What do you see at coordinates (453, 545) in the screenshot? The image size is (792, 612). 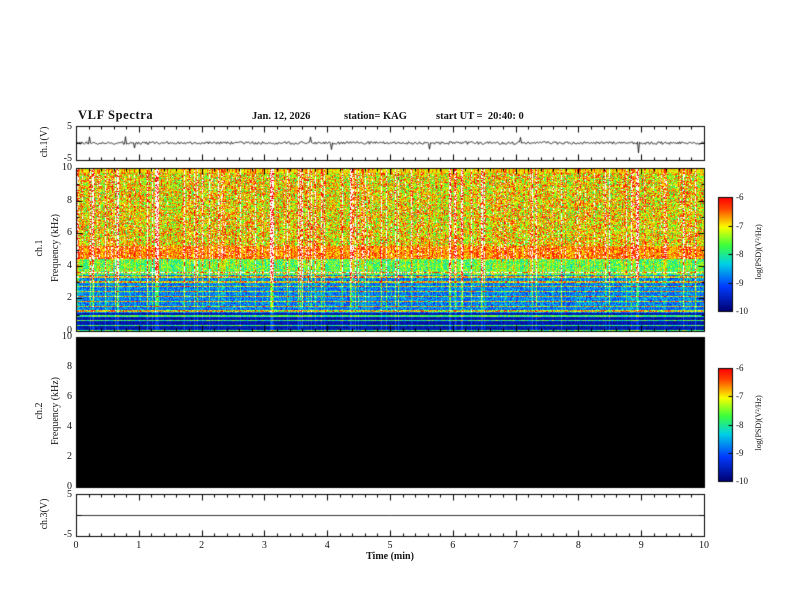 I see `x-tick-label: 6` at bounding box center [453, 545].